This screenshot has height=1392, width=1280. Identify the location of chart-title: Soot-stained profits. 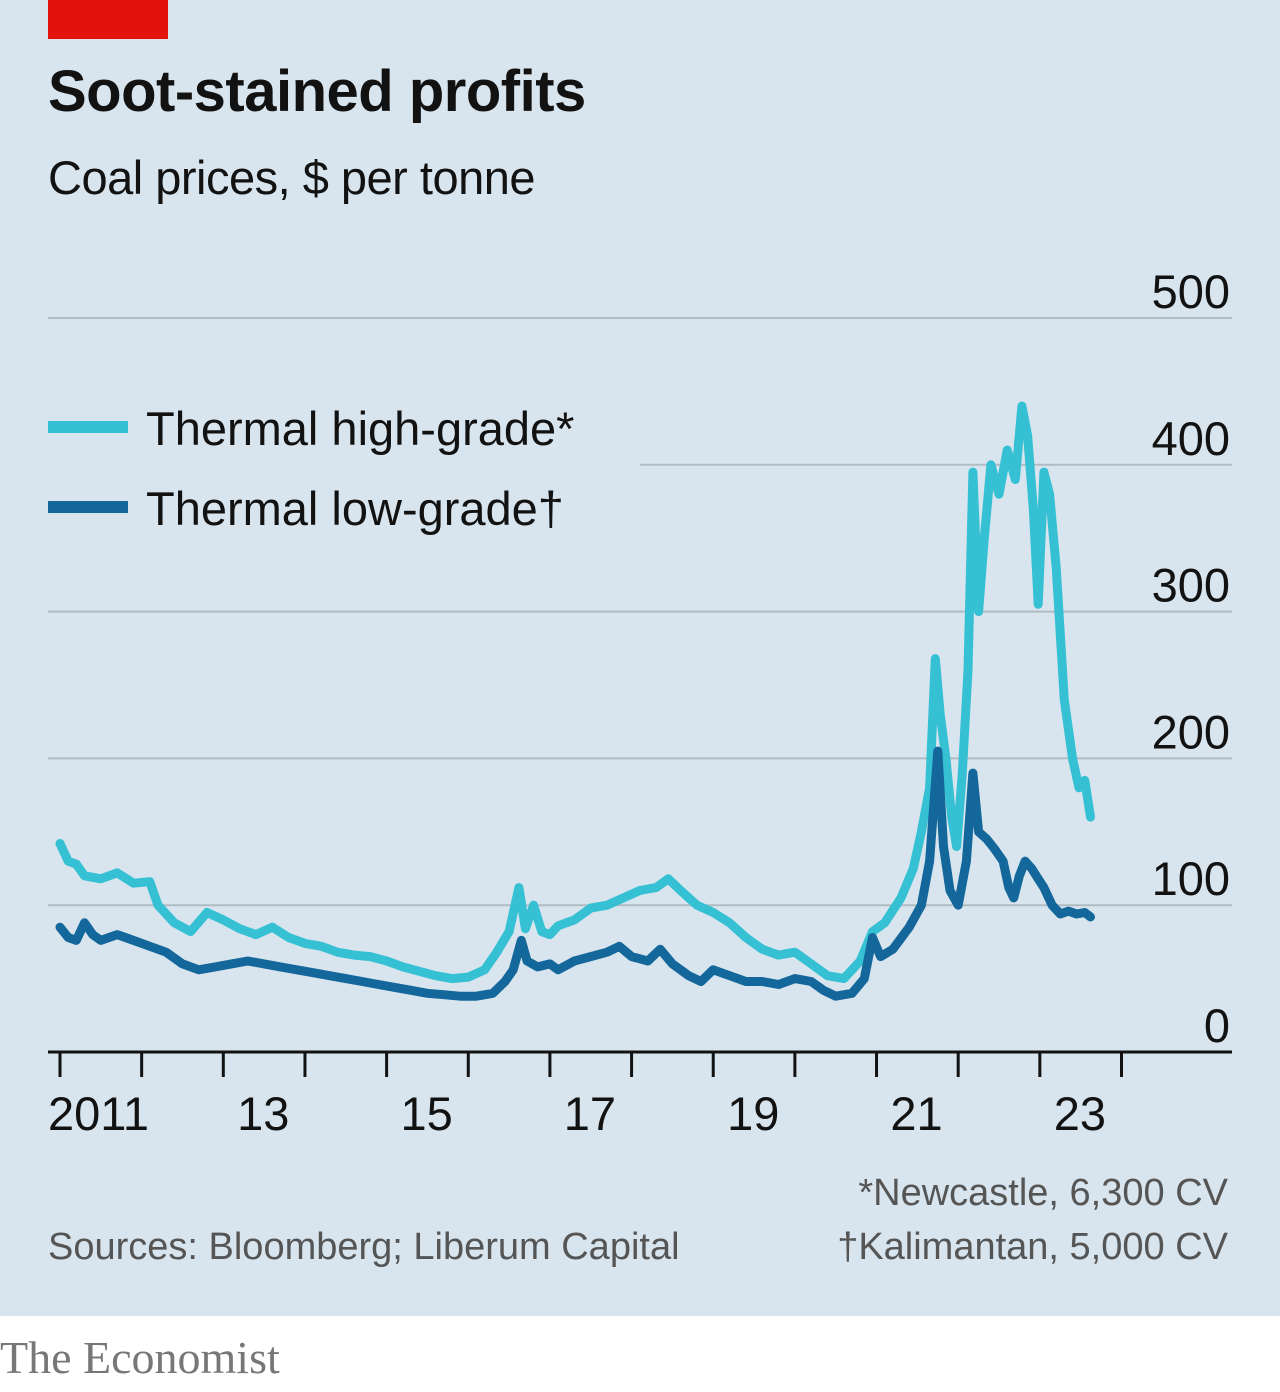
(317, 91).